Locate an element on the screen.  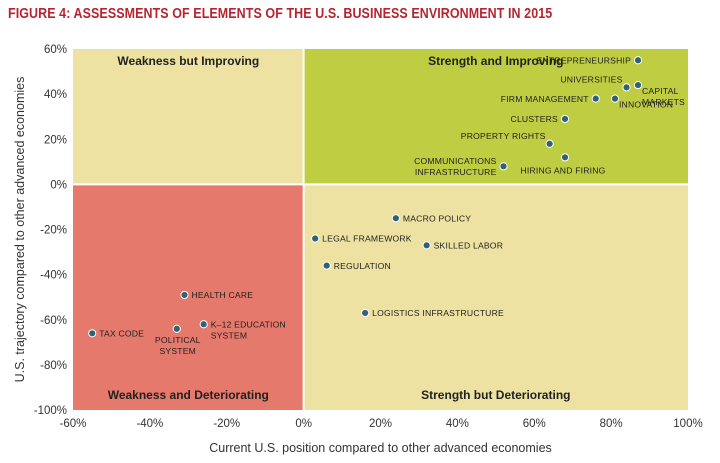
point-label: COMMUNICATIONS INFRASTRUCTURE is located at coordinates (455, 166).